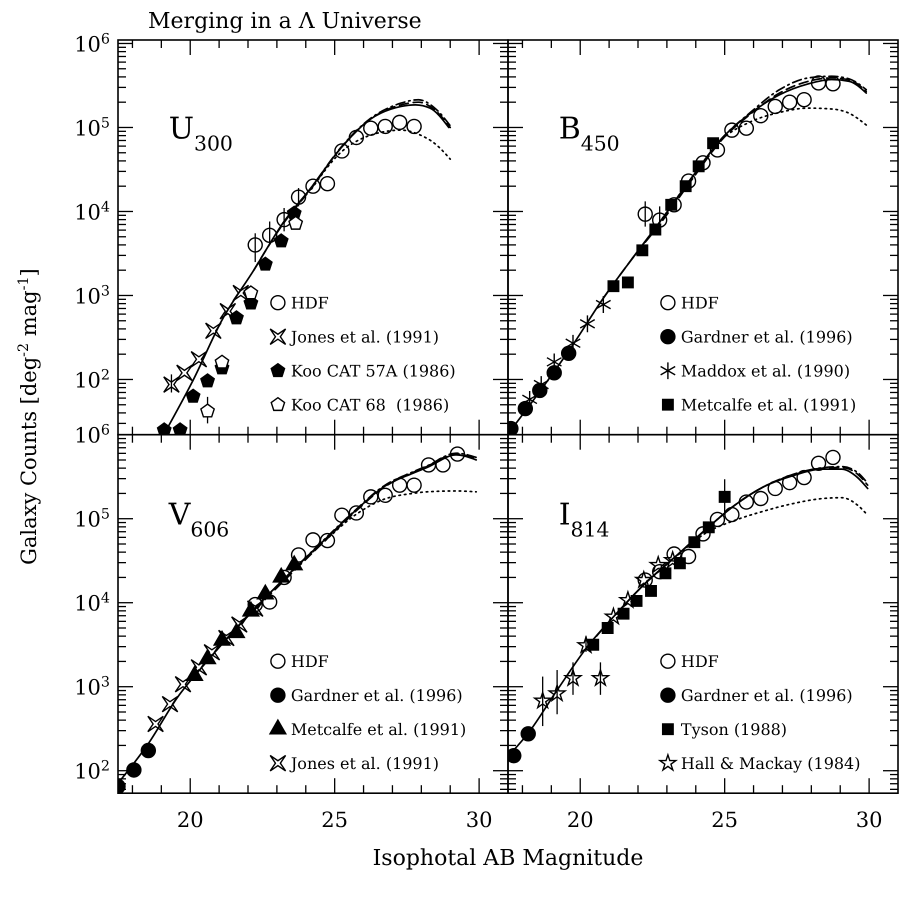 Image resolution: width=909 pixels, height=913 pixels. I want to click on legend-label: Maddox et al. (1990), so click(765, 371).